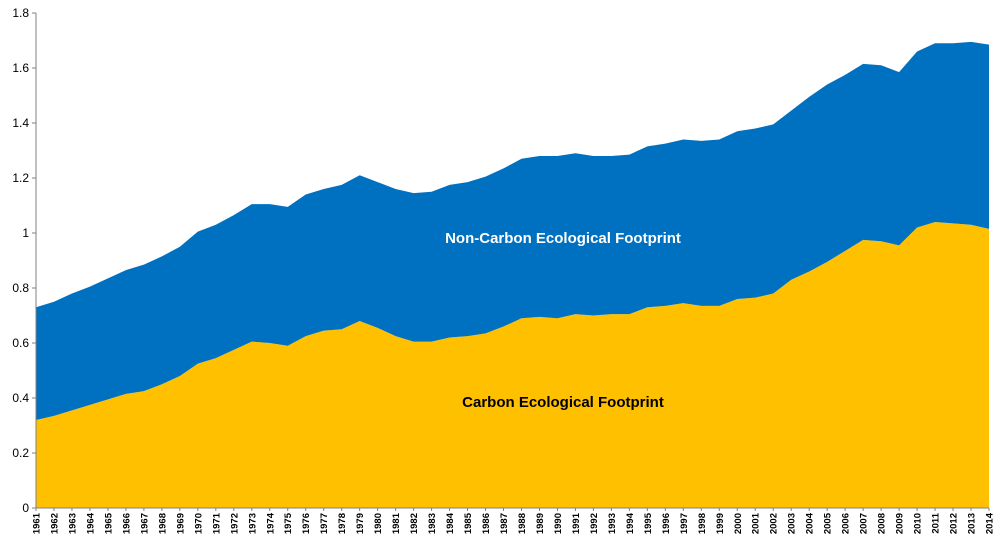 This screenshot has width=1002, height=541. I want to click on x-tick-label: 2008, so click(882, 523).